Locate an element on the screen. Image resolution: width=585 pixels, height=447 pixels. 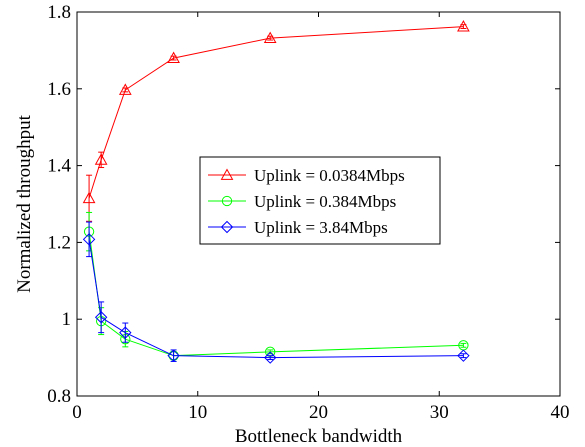
legend-label: Uplink = 0.0384Mbps is located at coordinates (329, 175).